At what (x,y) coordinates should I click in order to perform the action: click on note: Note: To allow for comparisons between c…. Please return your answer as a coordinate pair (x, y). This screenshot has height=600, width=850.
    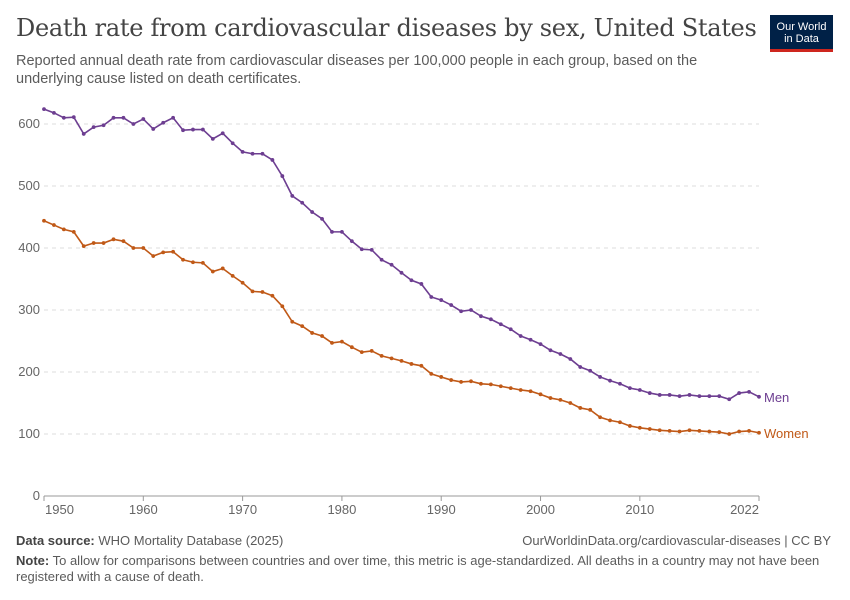
    Looking at the image, I should click on (421, 569).